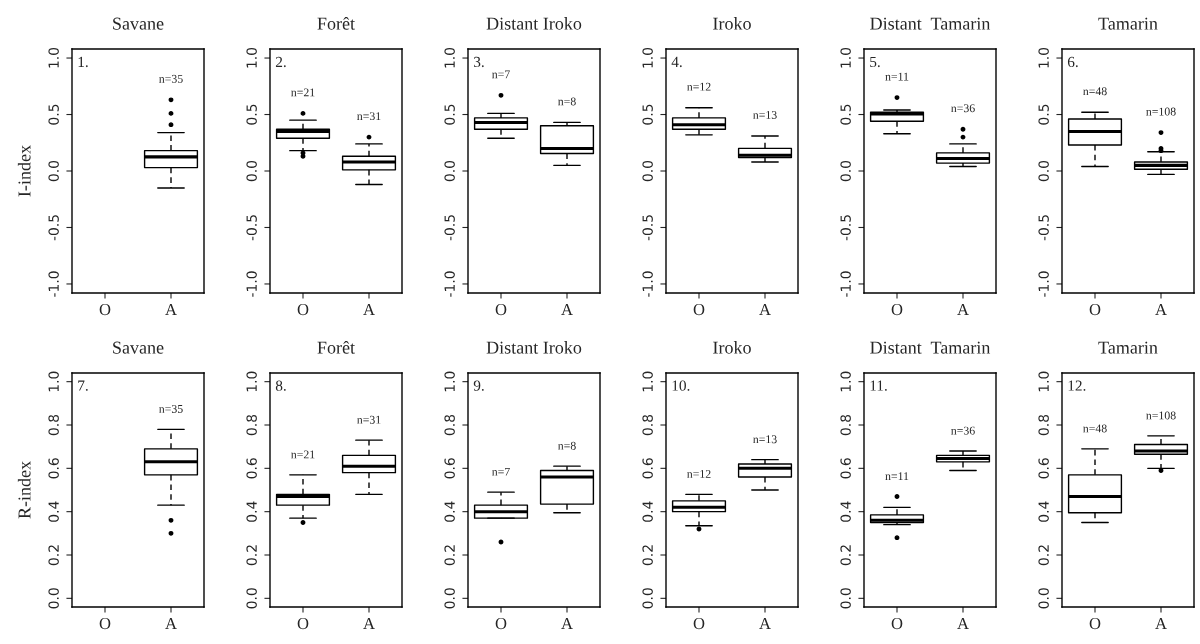 The image size is (1200, 644). I want to click on annotation: 3., so click(479, 62).